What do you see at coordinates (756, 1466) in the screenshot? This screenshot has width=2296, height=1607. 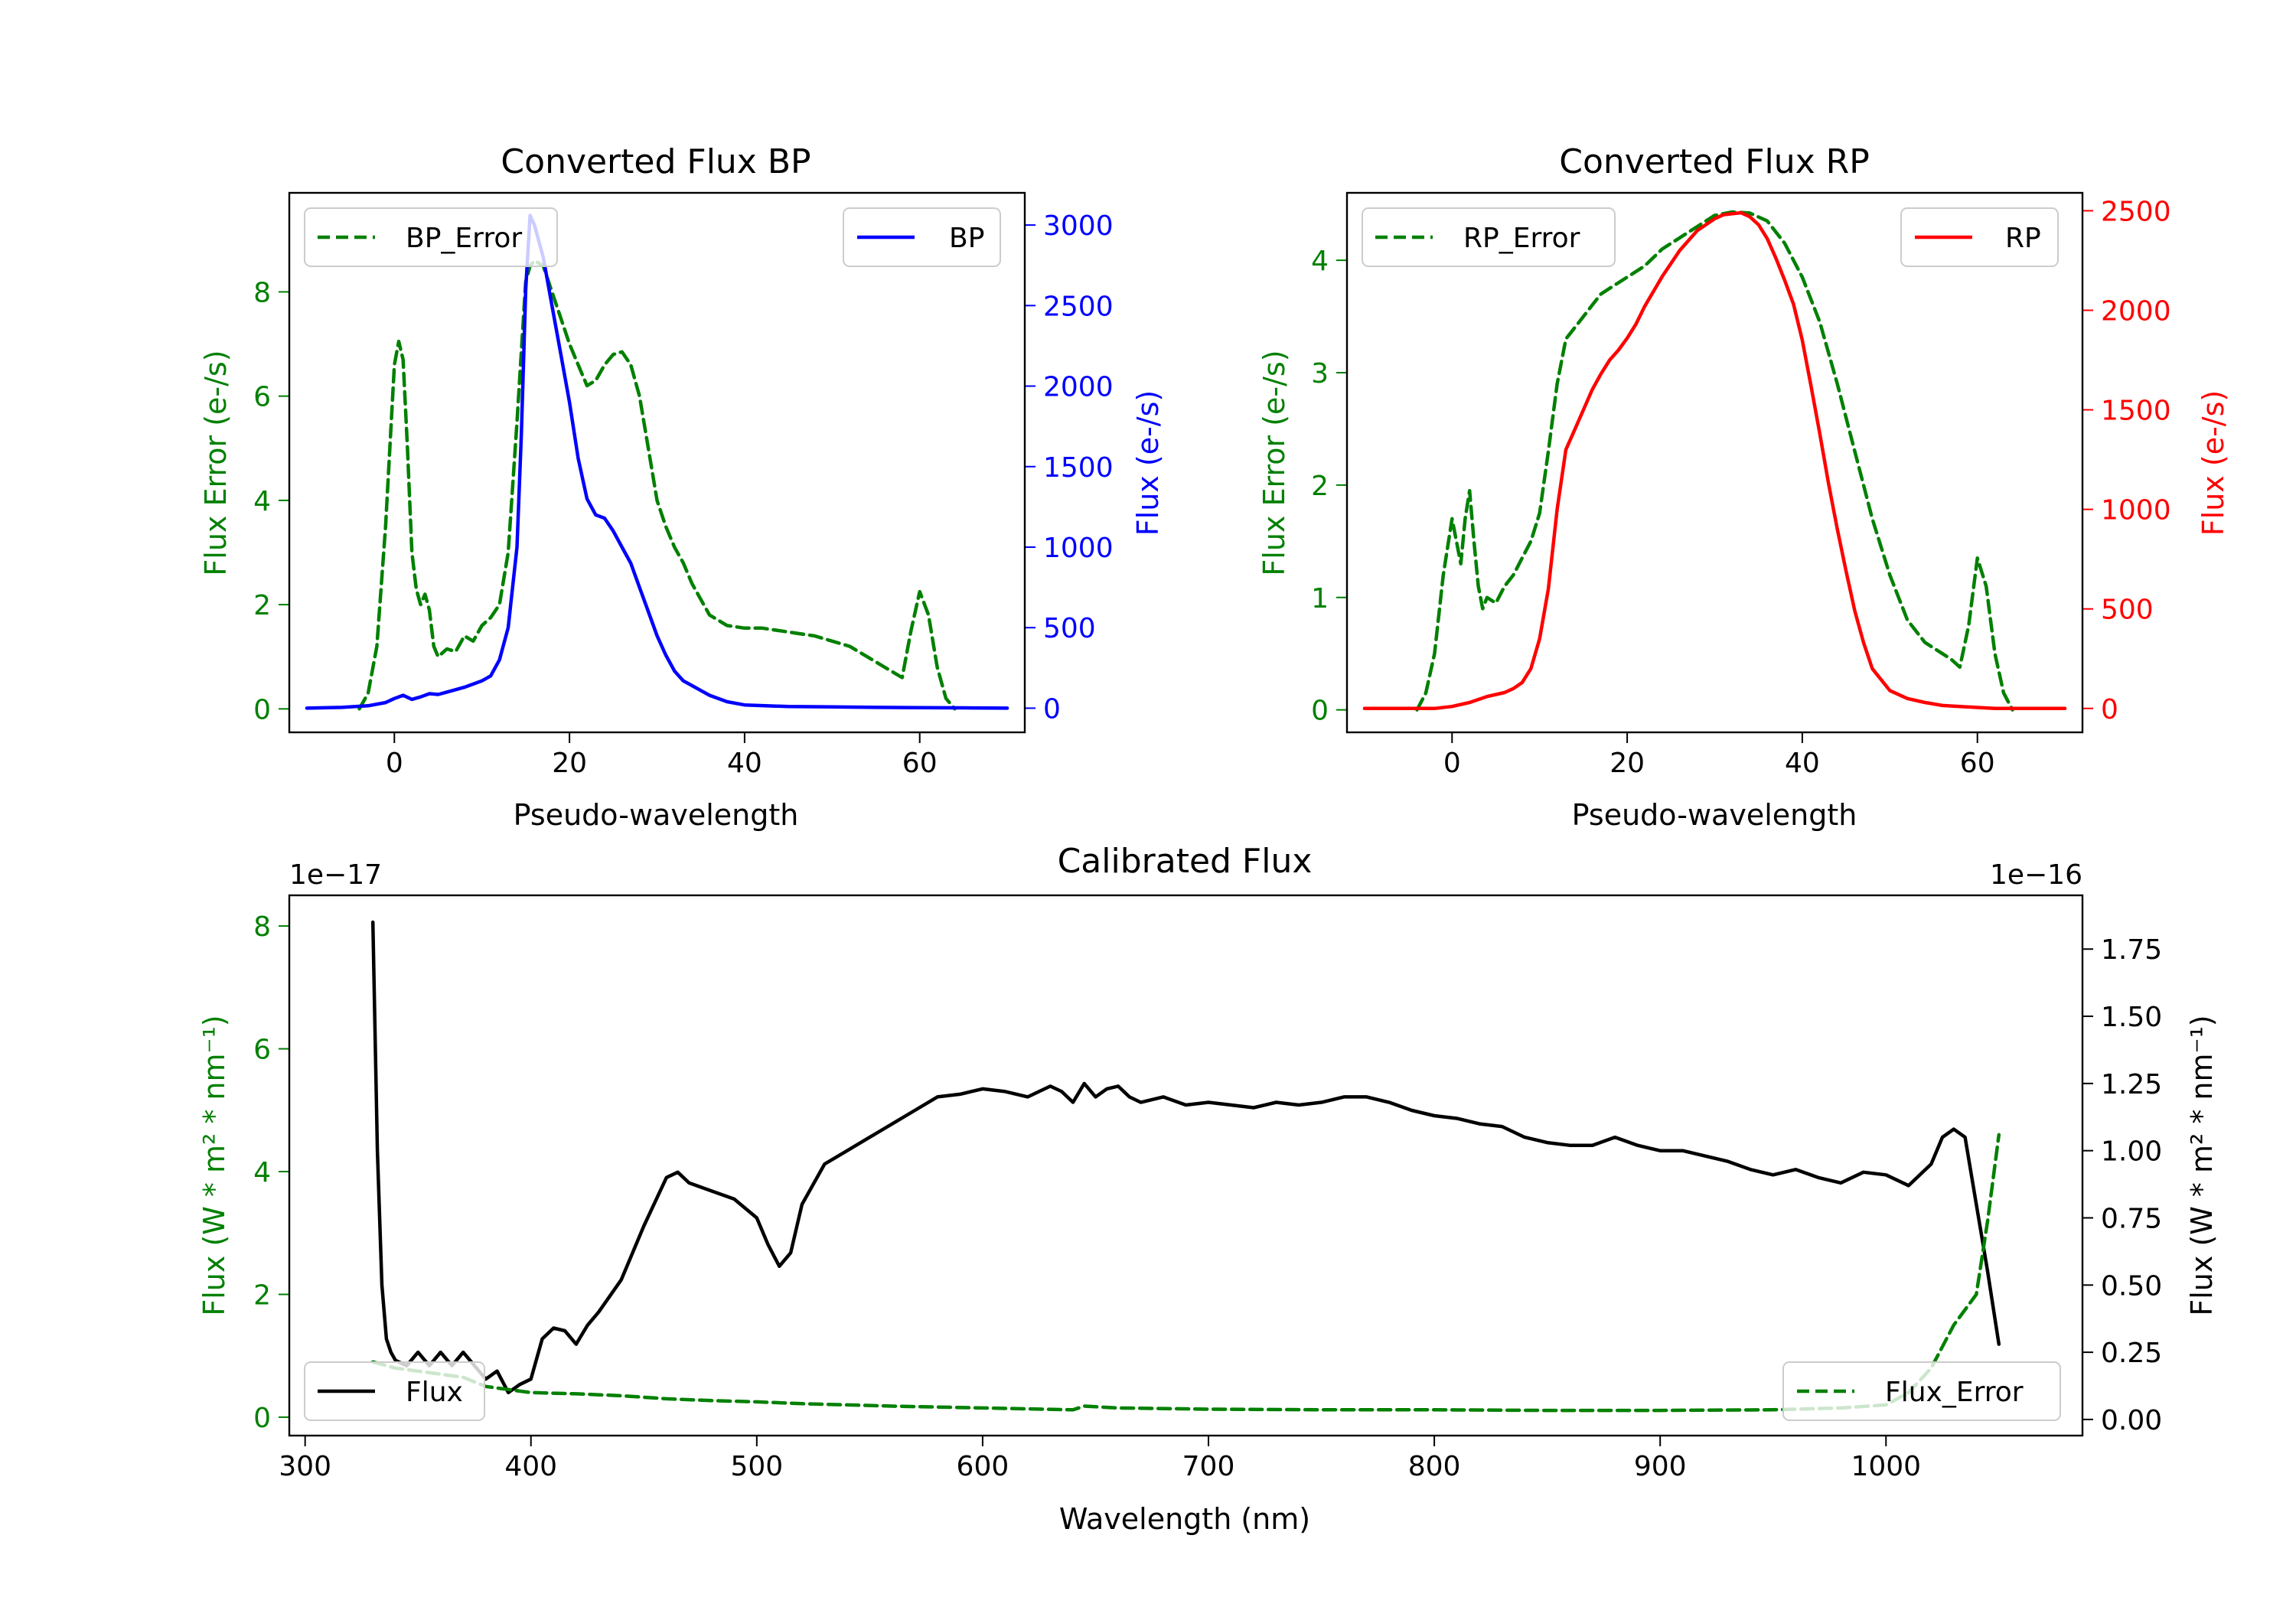 I see `cal-xtick-label: 500` at bounding box center [756, 1466].